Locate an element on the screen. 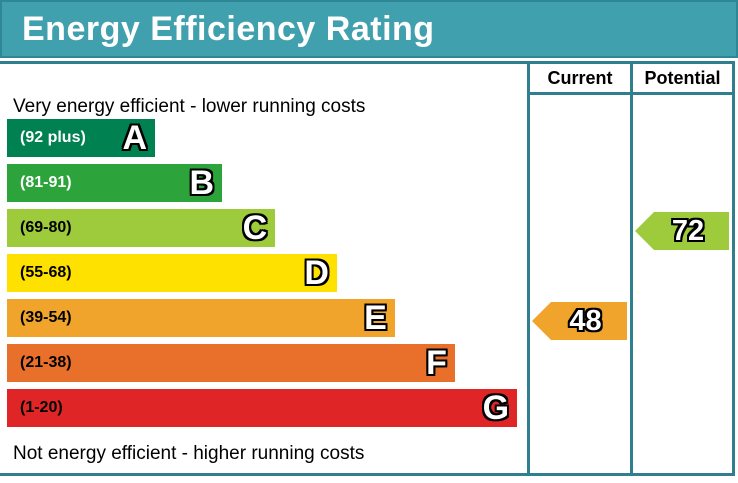 This screenshot has height=483, width=738. potential-rating-arrow: 72 is located at coordinates (682, 231).